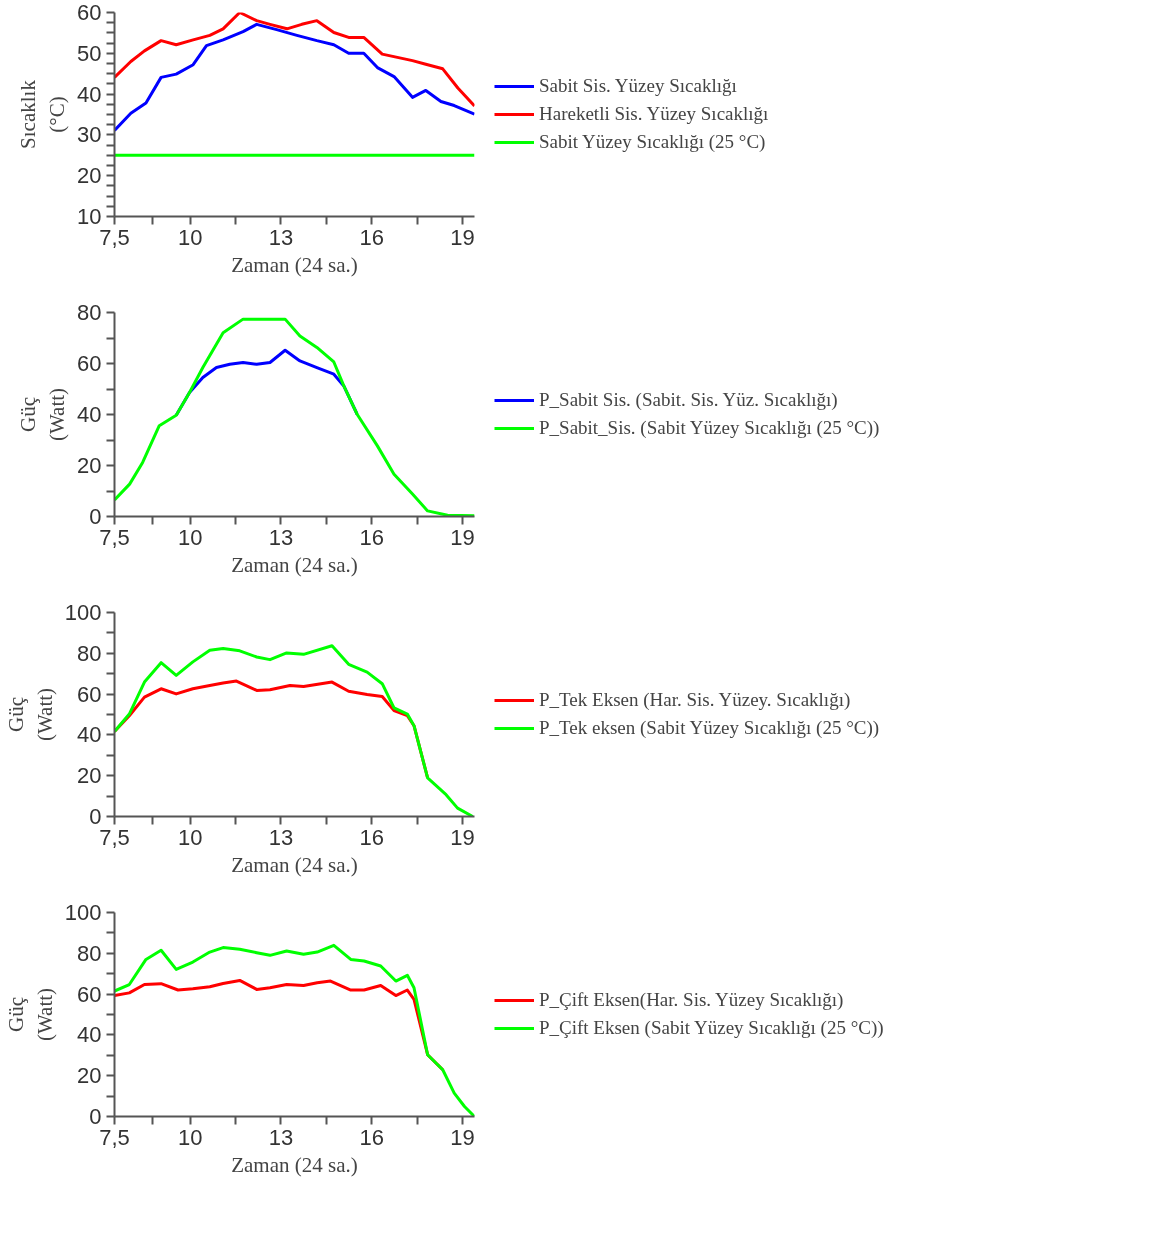 The image size is (1152, 1254). Describe the element at coordinates (89, 135) in the screenshot. I see `y-tick-label: 30` at that location.